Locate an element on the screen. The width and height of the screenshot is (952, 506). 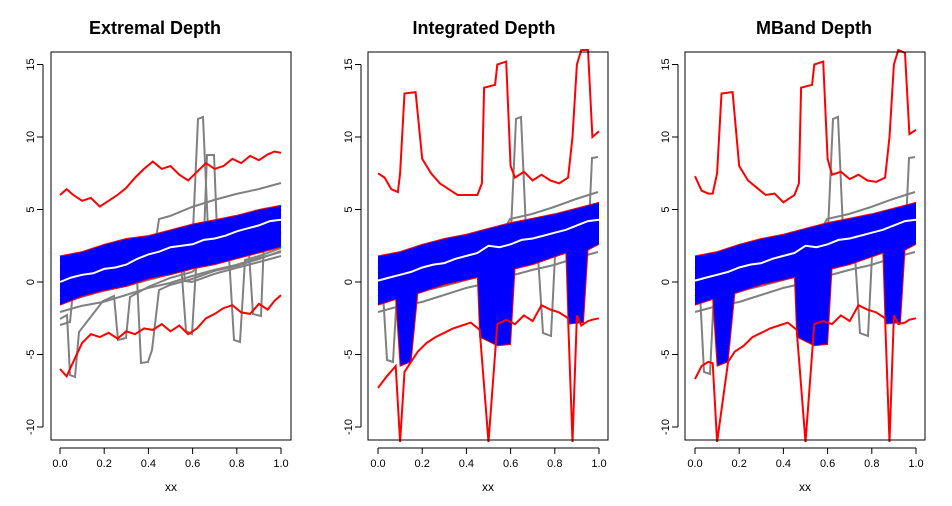
chart-title: Extremal Depth is located at coordinates (155, 28).